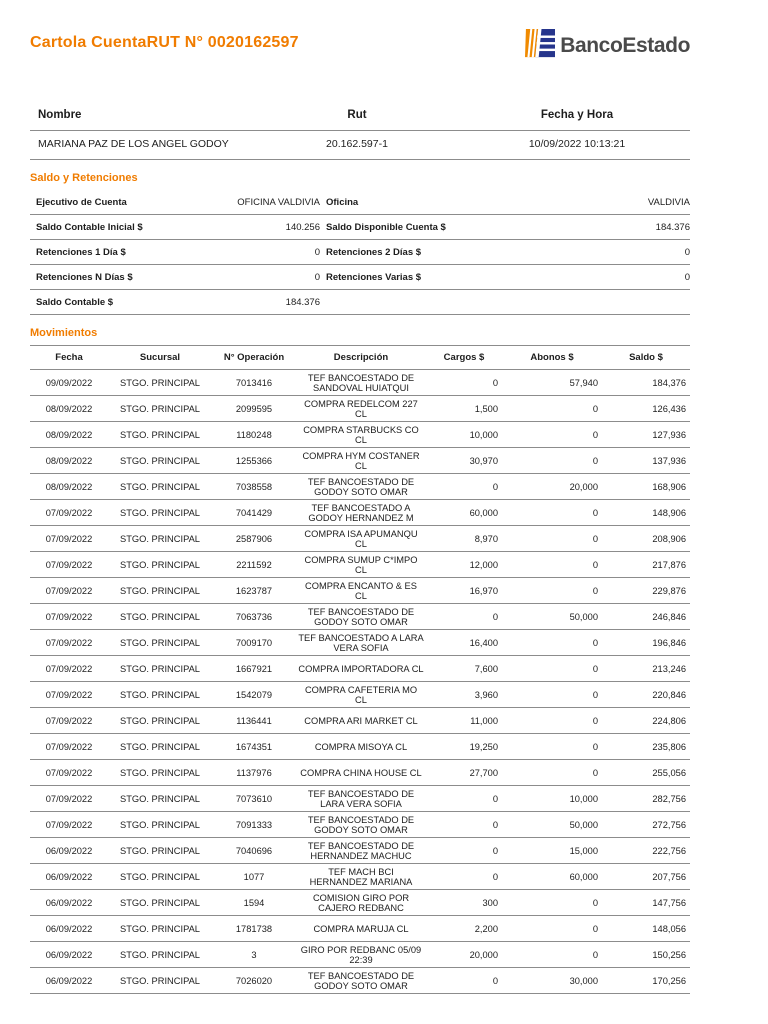  I want to click on brand-name: BancoEstado, so click(625, 45).